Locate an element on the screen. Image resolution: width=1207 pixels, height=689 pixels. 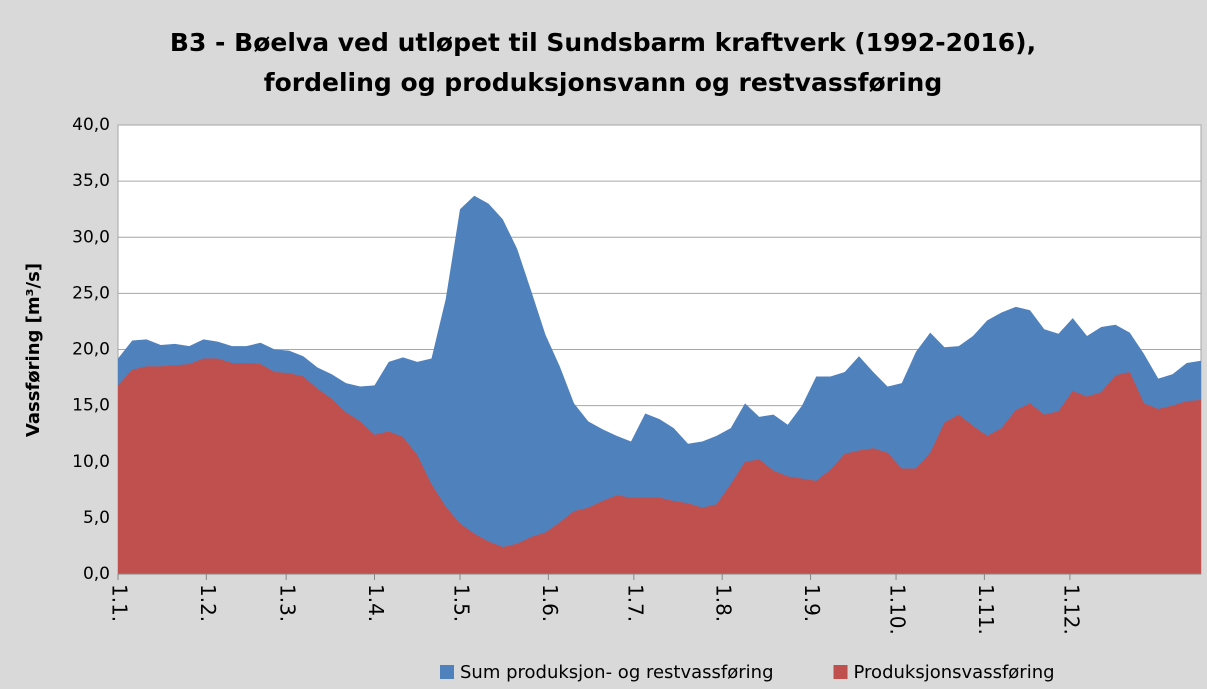
y-tick-label: 5,0 is located at coordinates (96, 518).